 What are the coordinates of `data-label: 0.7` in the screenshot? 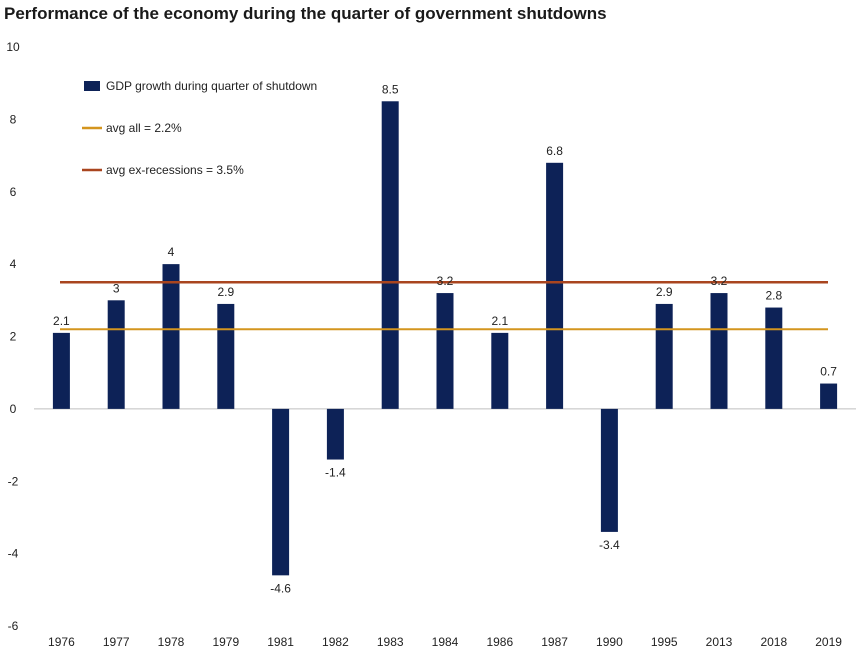 It's located at (828, 372).